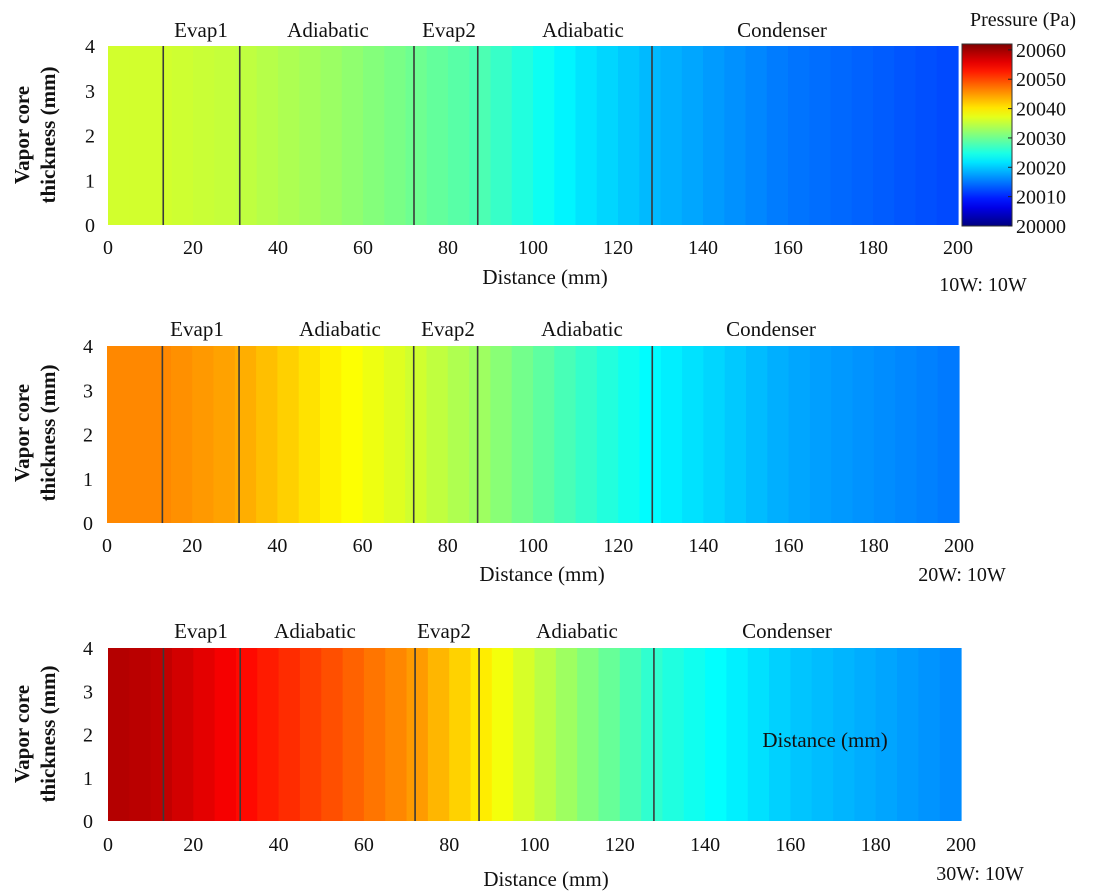  What do you see at coordinates (364, 845) in the screenshot?
I see `x-tick-label: 60` at bounding box center [364, 845].